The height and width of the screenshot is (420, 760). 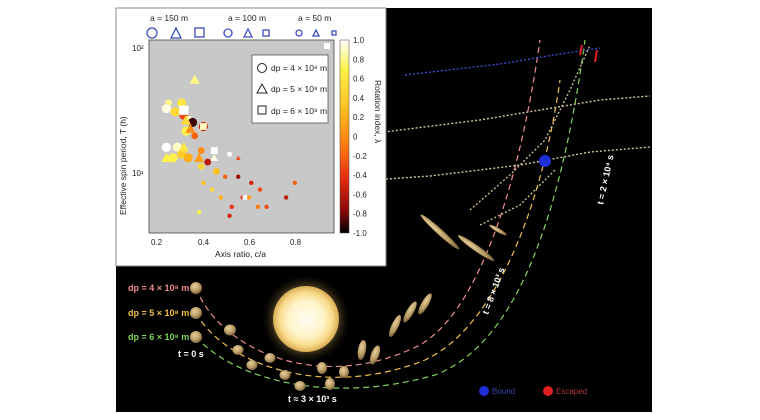 What do you see at coordinates (327, 46) in the screenshot?
I see `inset-corner-marker` at bounding box center [327, 46].